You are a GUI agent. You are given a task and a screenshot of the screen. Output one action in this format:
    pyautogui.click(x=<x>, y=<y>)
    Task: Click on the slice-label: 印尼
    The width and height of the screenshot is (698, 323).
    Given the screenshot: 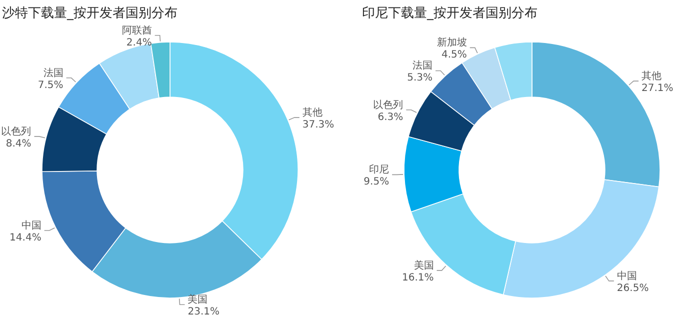 What is the action you would take?
    pyautogui.click(x=379, y=170)
    